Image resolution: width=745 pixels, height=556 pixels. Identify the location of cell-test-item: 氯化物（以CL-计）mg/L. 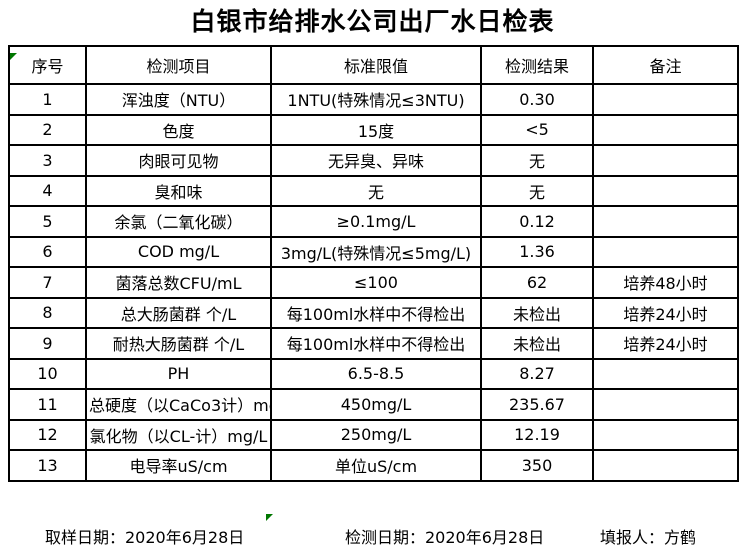
(178, 434).